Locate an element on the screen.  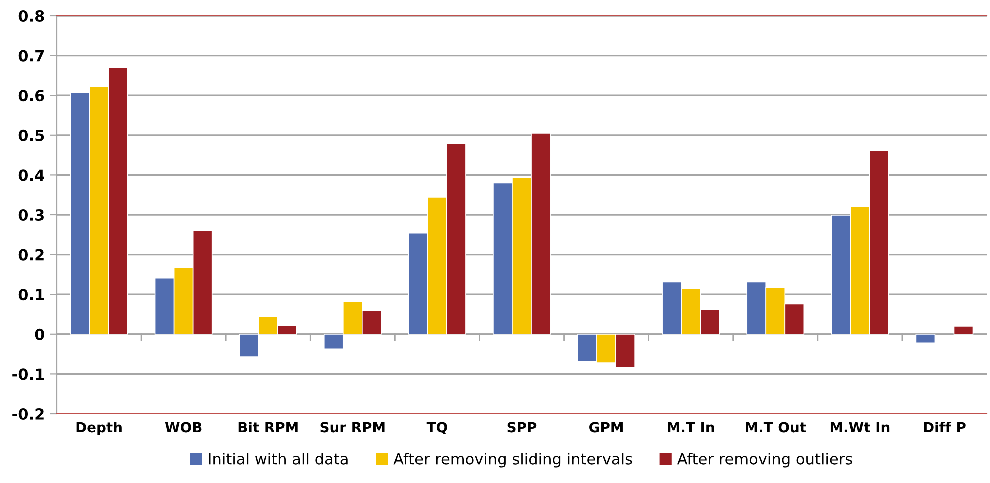
x-tick-label: M.T Out is located at coordinates (776, 427).